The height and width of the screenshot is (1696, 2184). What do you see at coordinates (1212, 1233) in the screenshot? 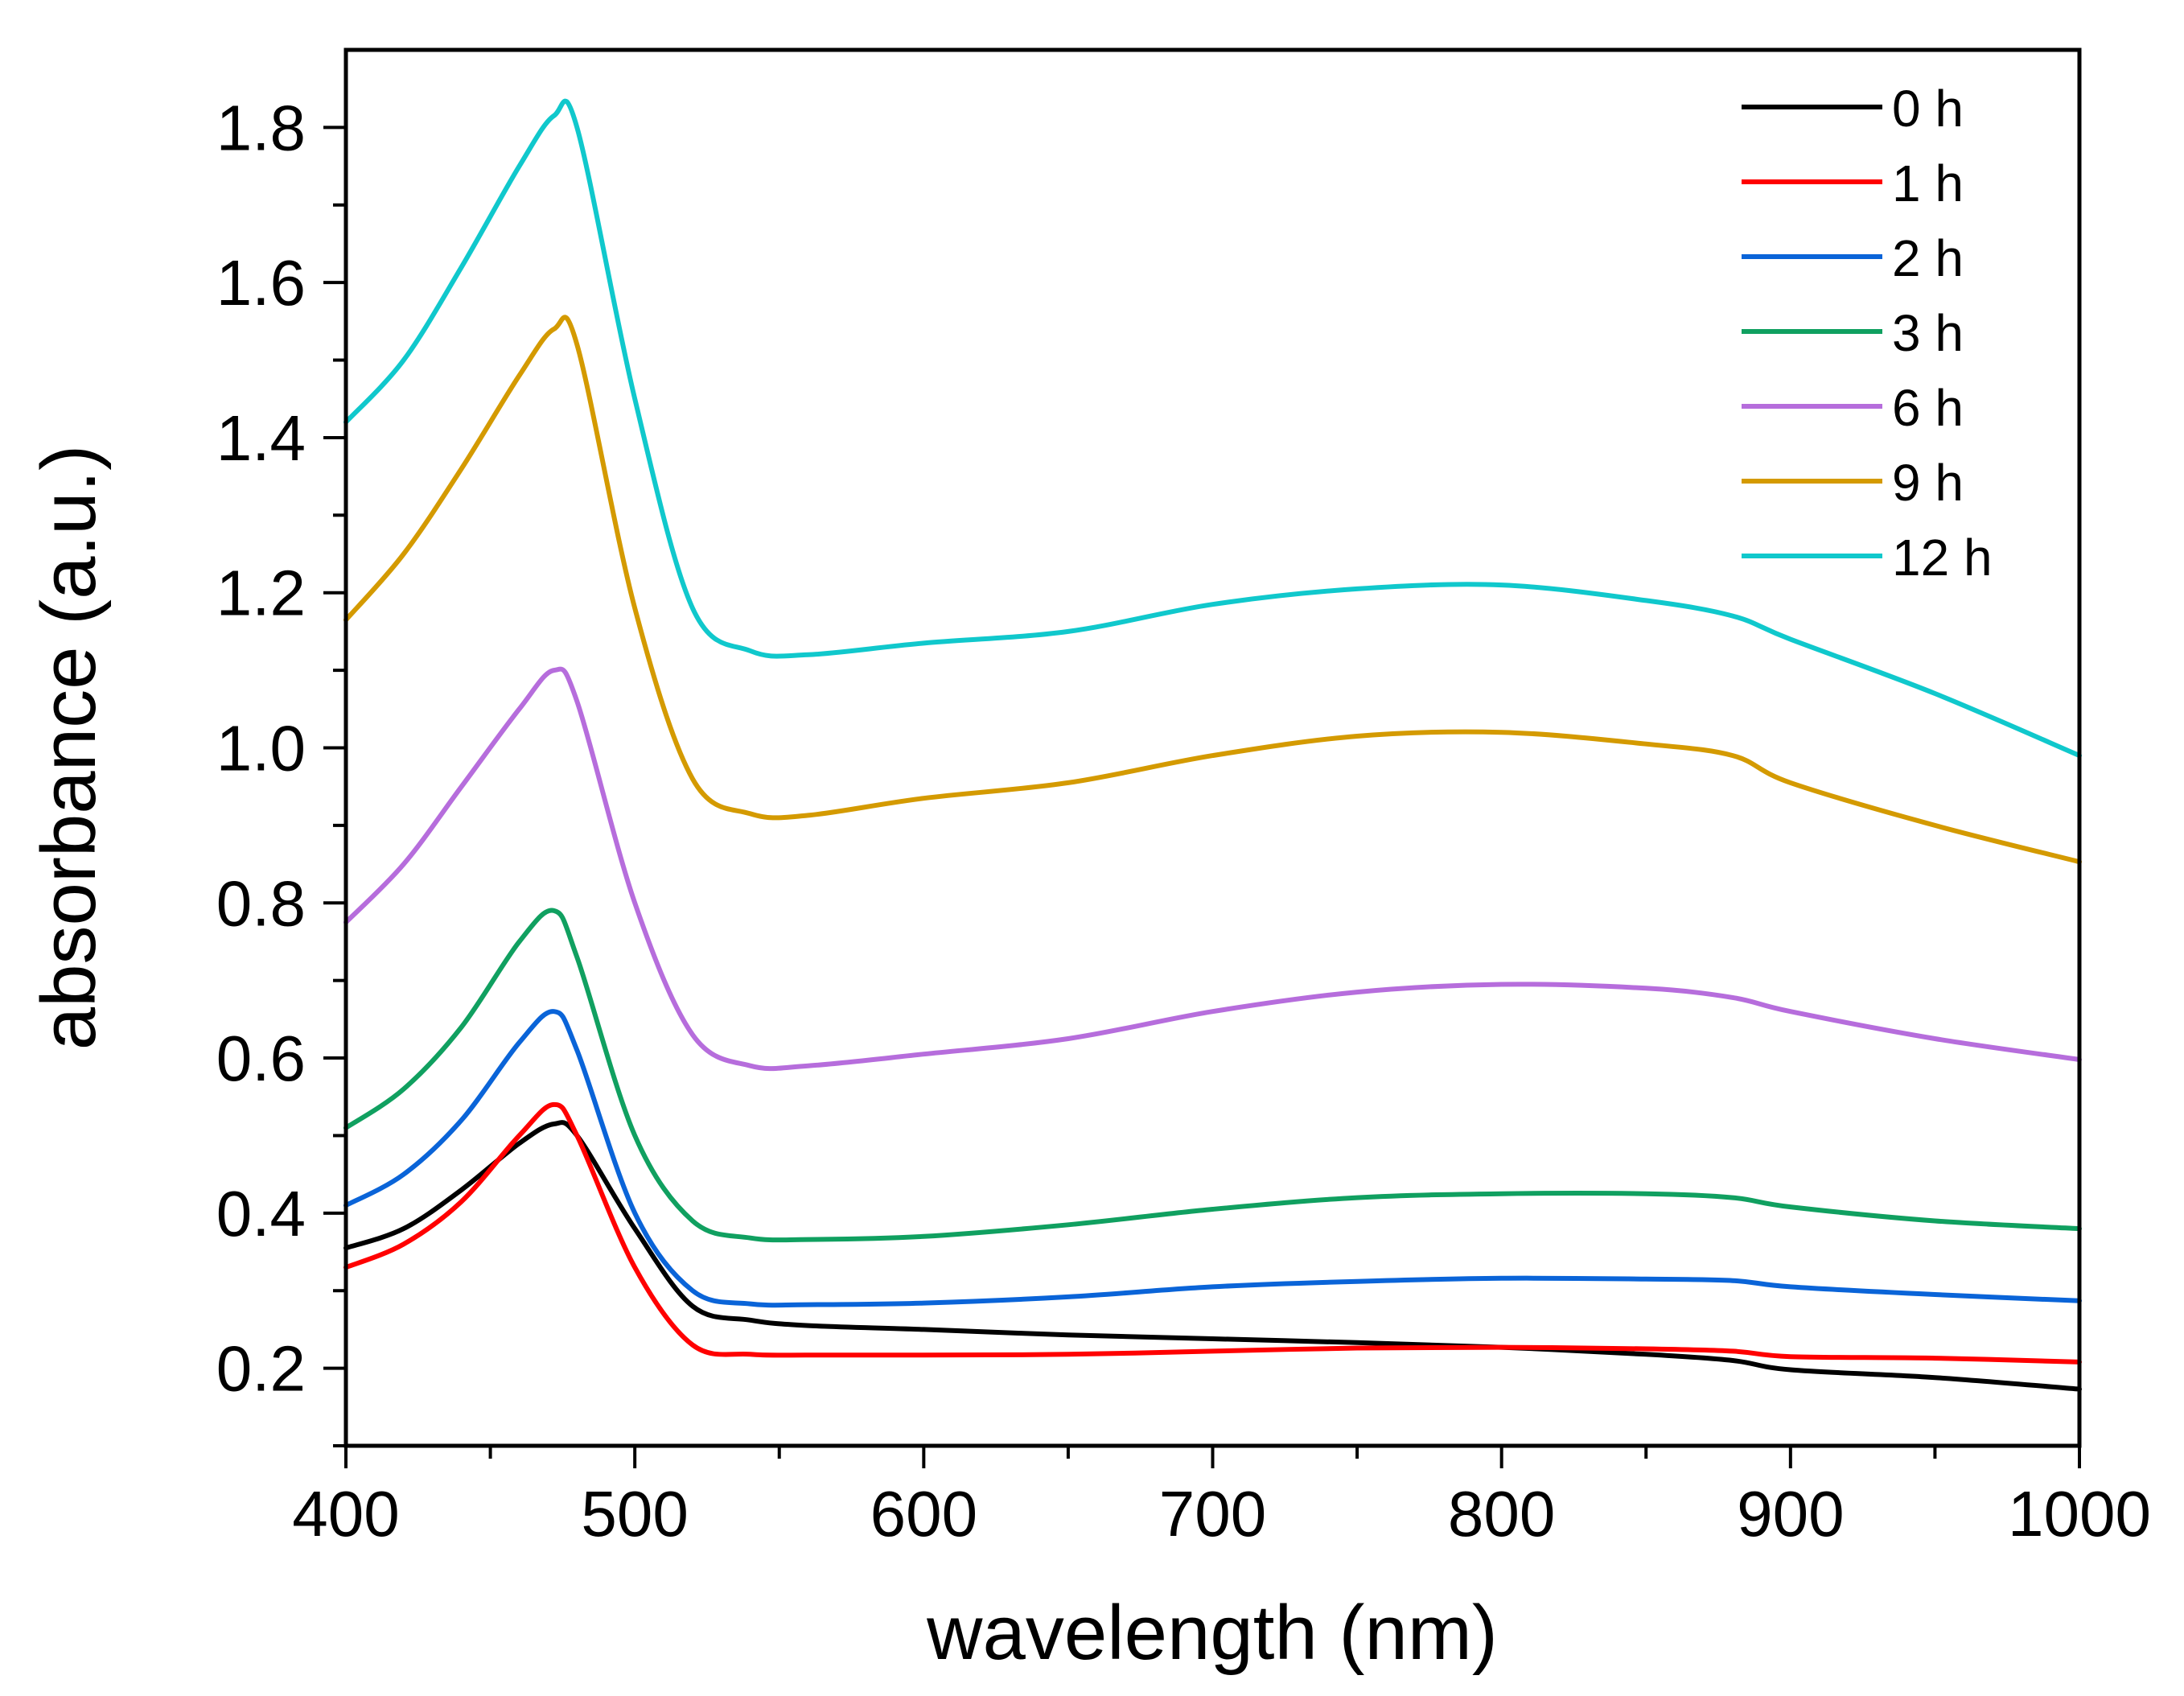
I see `series-line-1h` at bounding box center [1212, 1233].